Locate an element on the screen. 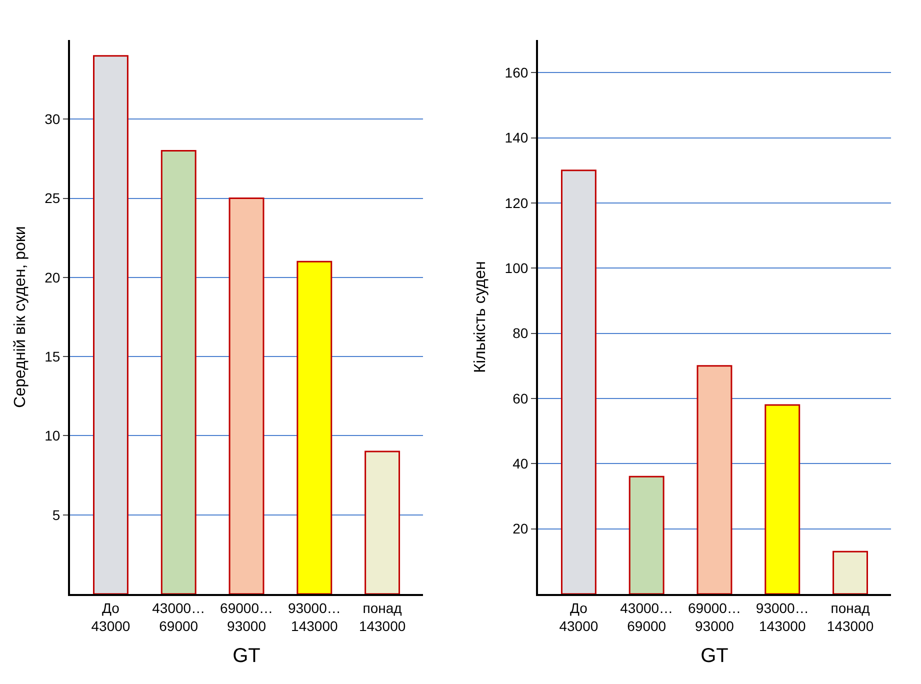 The width and height of the screenshot is (921, 684). y-tick-label: 140 is located at coordinates (516, 138).